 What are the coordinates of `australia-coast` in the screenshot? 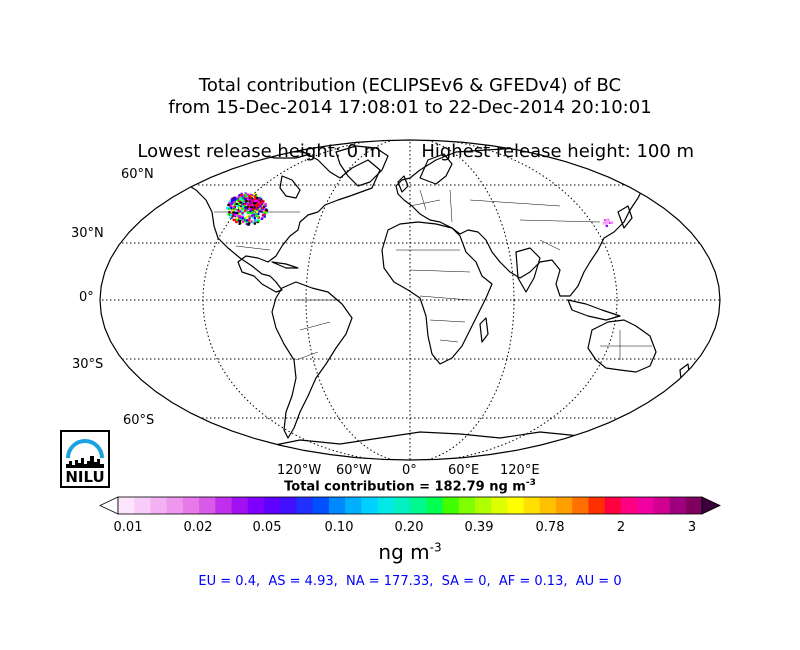 It's located at (622, 346).